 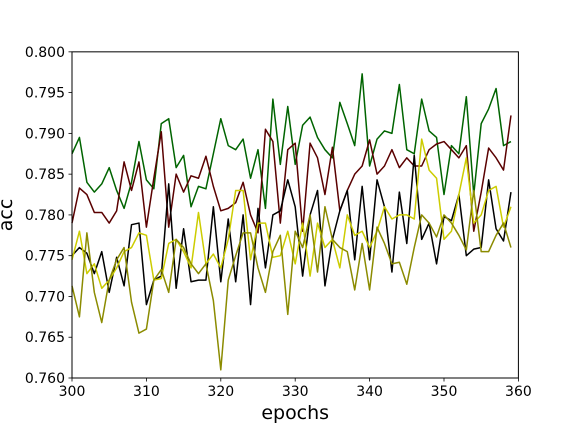 What do you see at coordinates (72, 392) in the screenshot?
I see `x-tick-label: 300` at bounding box center [72, 392].